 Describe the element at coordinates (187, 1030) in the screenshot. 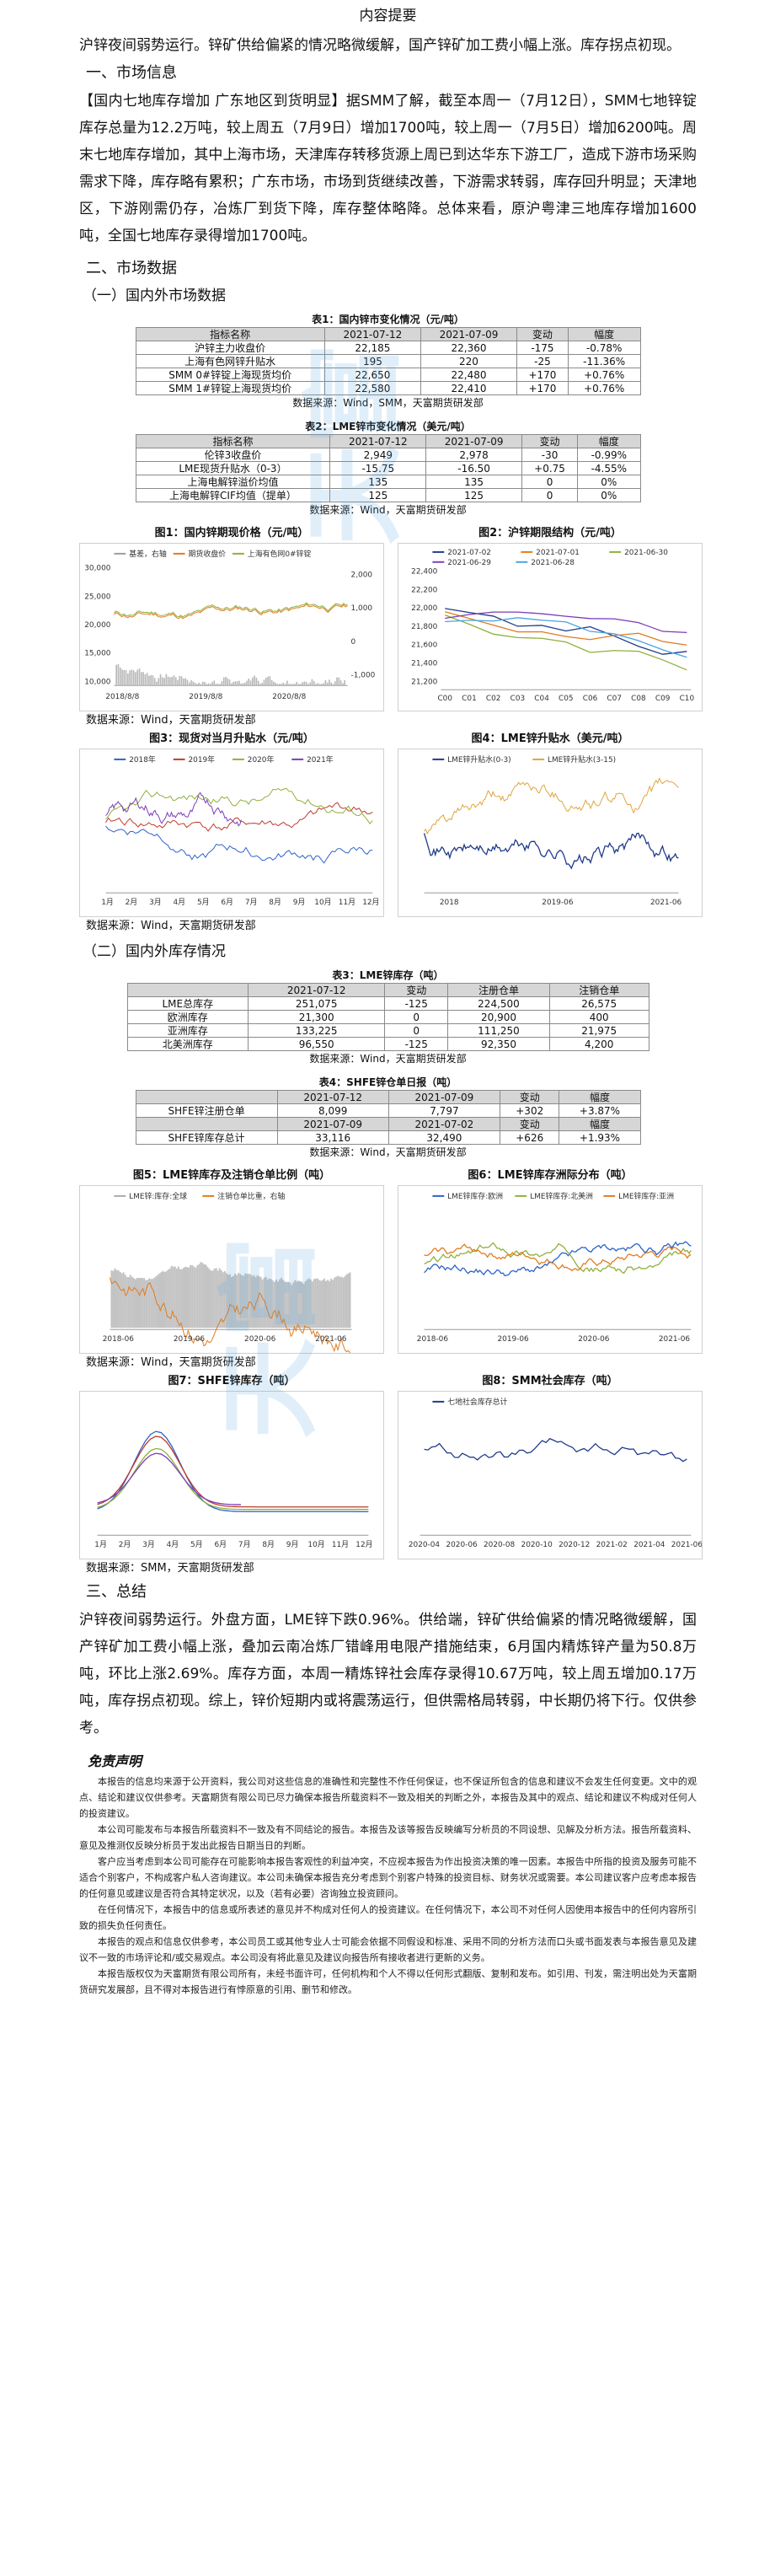

I see `table-cell: 亚洲库存` at that location.